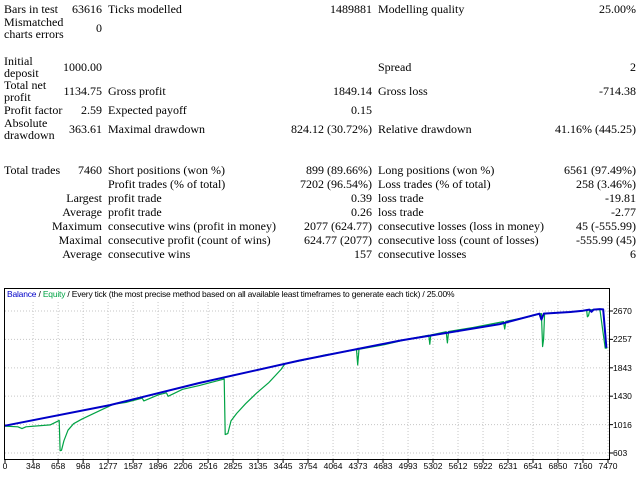 Image resolution: width=640 pixels, height=480 pixels. Describe the element at coordinates (21, 67) in the screenshot. I see `table-label: Initial deposit` at that location.